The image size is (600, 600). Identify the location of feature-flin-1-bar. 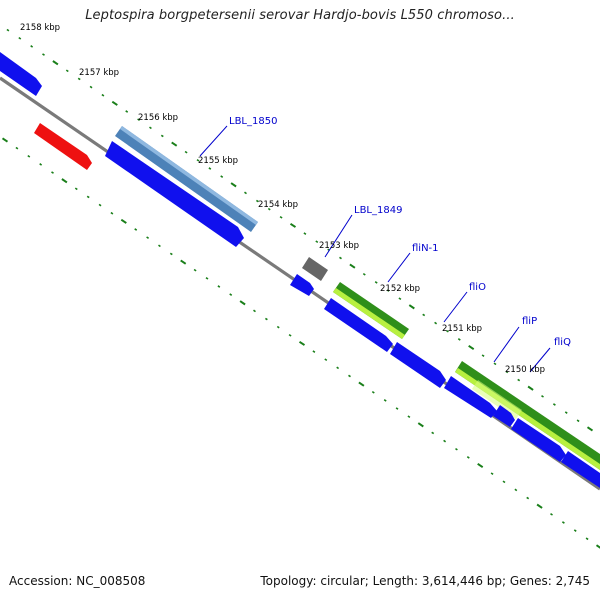
(371, 310).